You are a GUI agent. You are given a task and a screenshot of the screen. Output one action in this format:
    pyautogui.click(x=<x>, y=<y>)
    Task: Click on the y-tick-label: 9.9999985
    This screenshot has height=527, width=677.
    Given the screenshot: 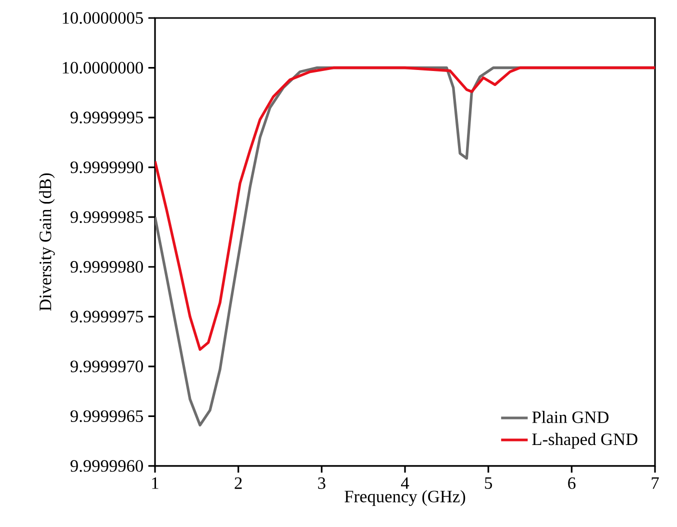 What is the action you would take?
    pyautogui.click(x=106, y=217)
    